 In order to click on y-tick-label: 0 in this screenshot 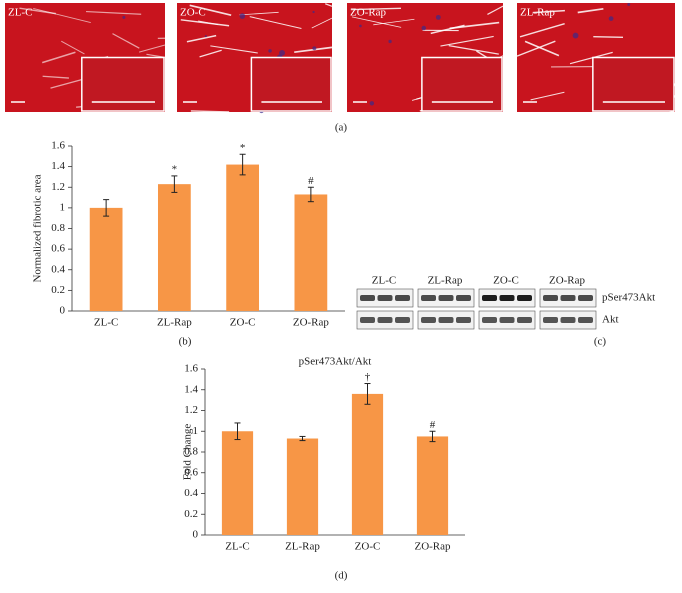, I will do `click(63, 311)`.